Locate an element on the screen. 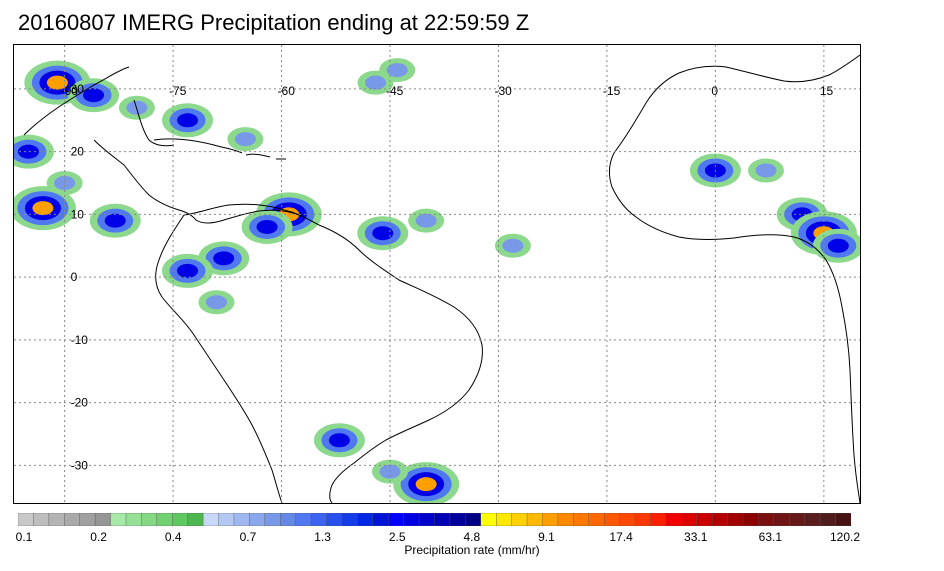 This screenshot has height=571, width=944. colorbar-label: 33.1 is located at coordinates (696, 537).